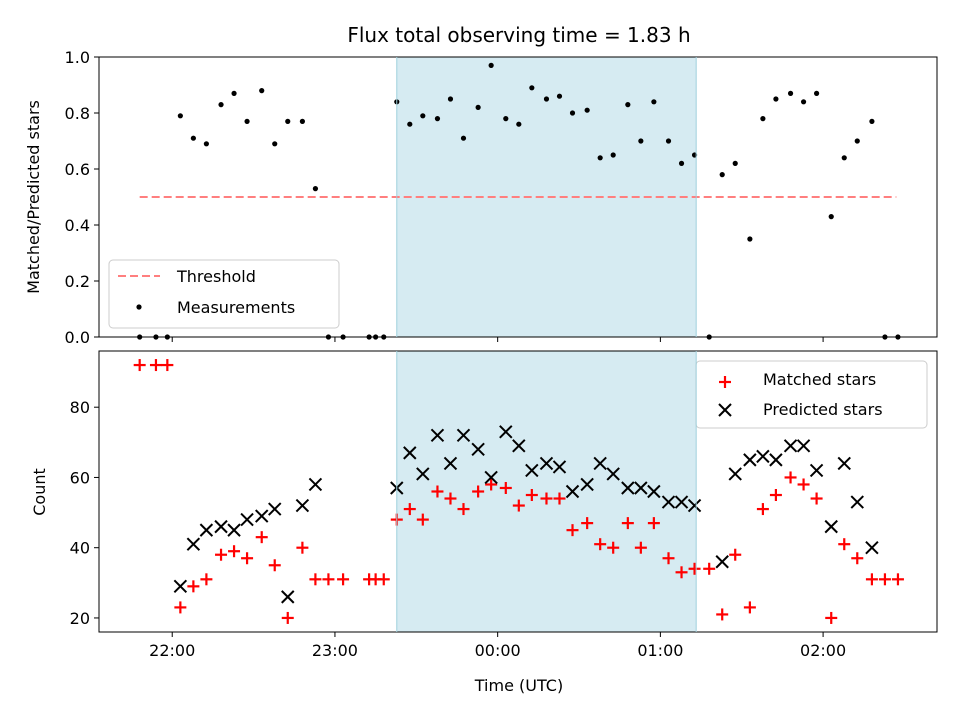  I want to click on measurements-legend-swatch, so click(139, 307).